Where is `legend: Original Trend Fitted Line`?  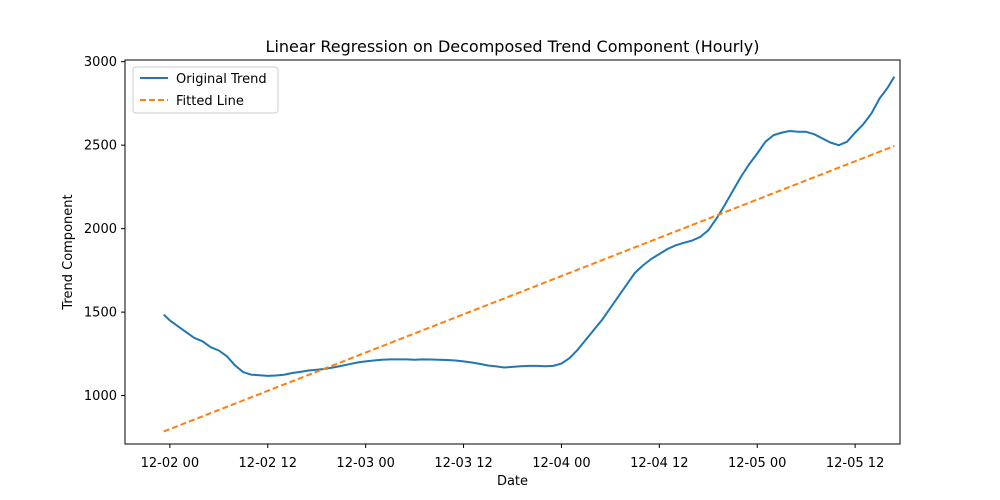
legend: Original Trend Fitted Line is located at coordinates (205, 90).